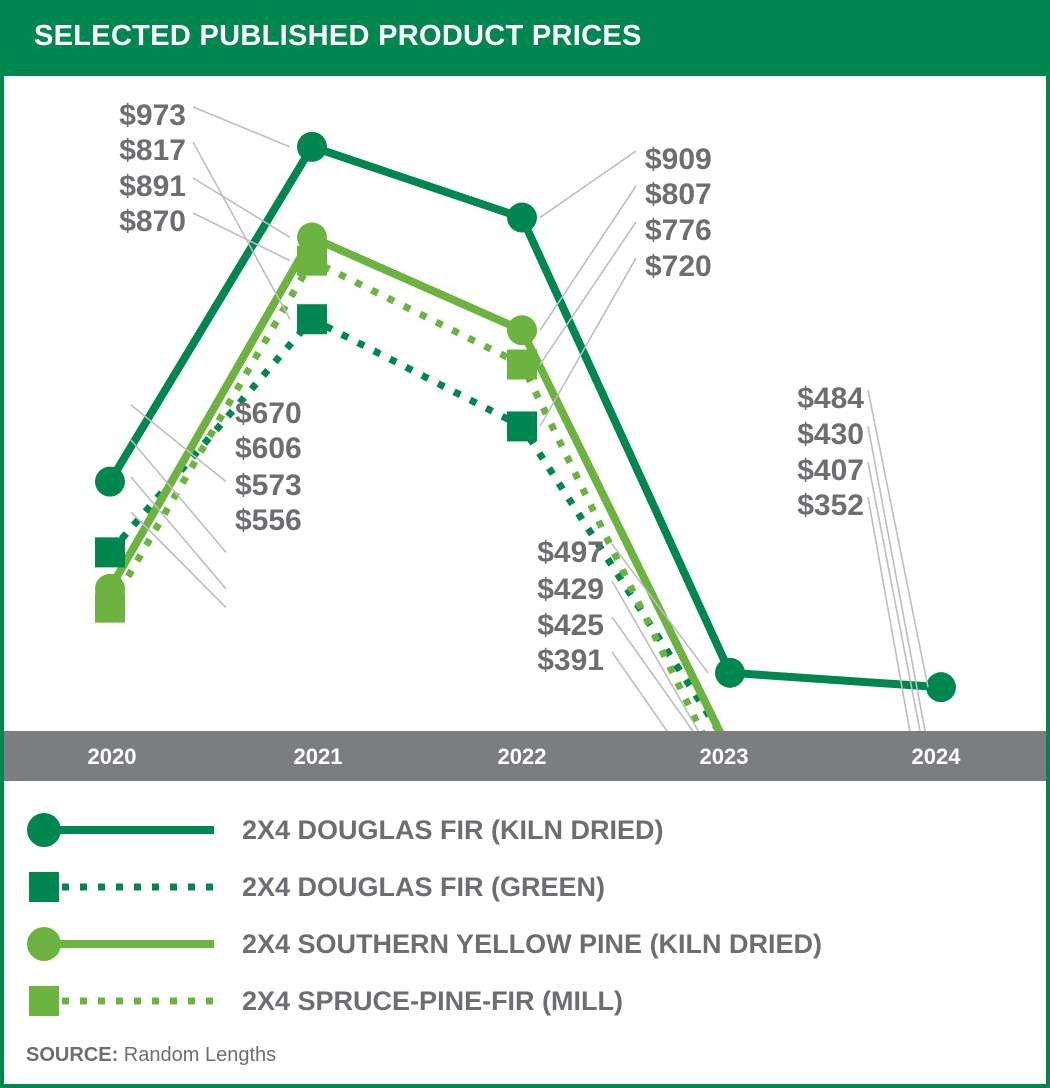 The image size is (1050, 1088). Describe the element at coordinates (830, 505) in the screenshot. I see `data-label: $352` at that location.